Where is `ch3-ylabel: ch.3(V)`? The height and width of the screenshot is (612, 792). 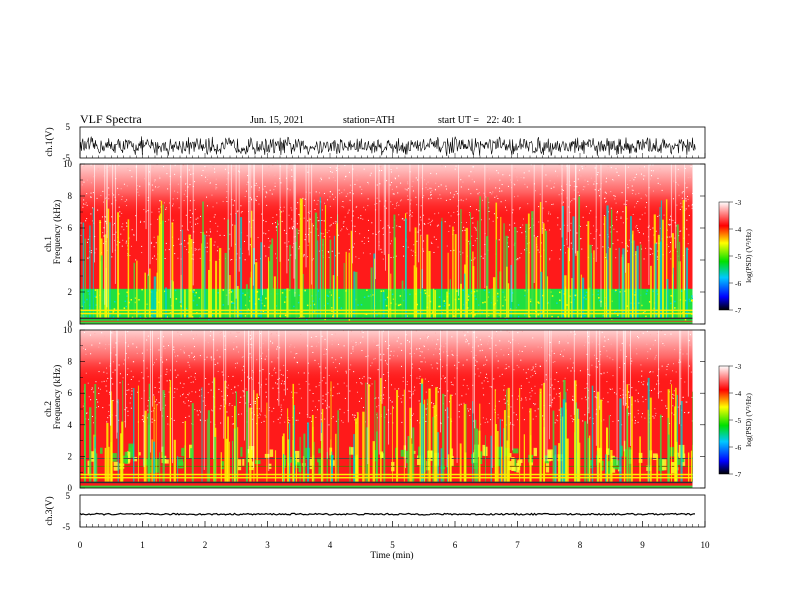 ch3-ylabel: ch.3(V) is located at coordinates (49, 510).